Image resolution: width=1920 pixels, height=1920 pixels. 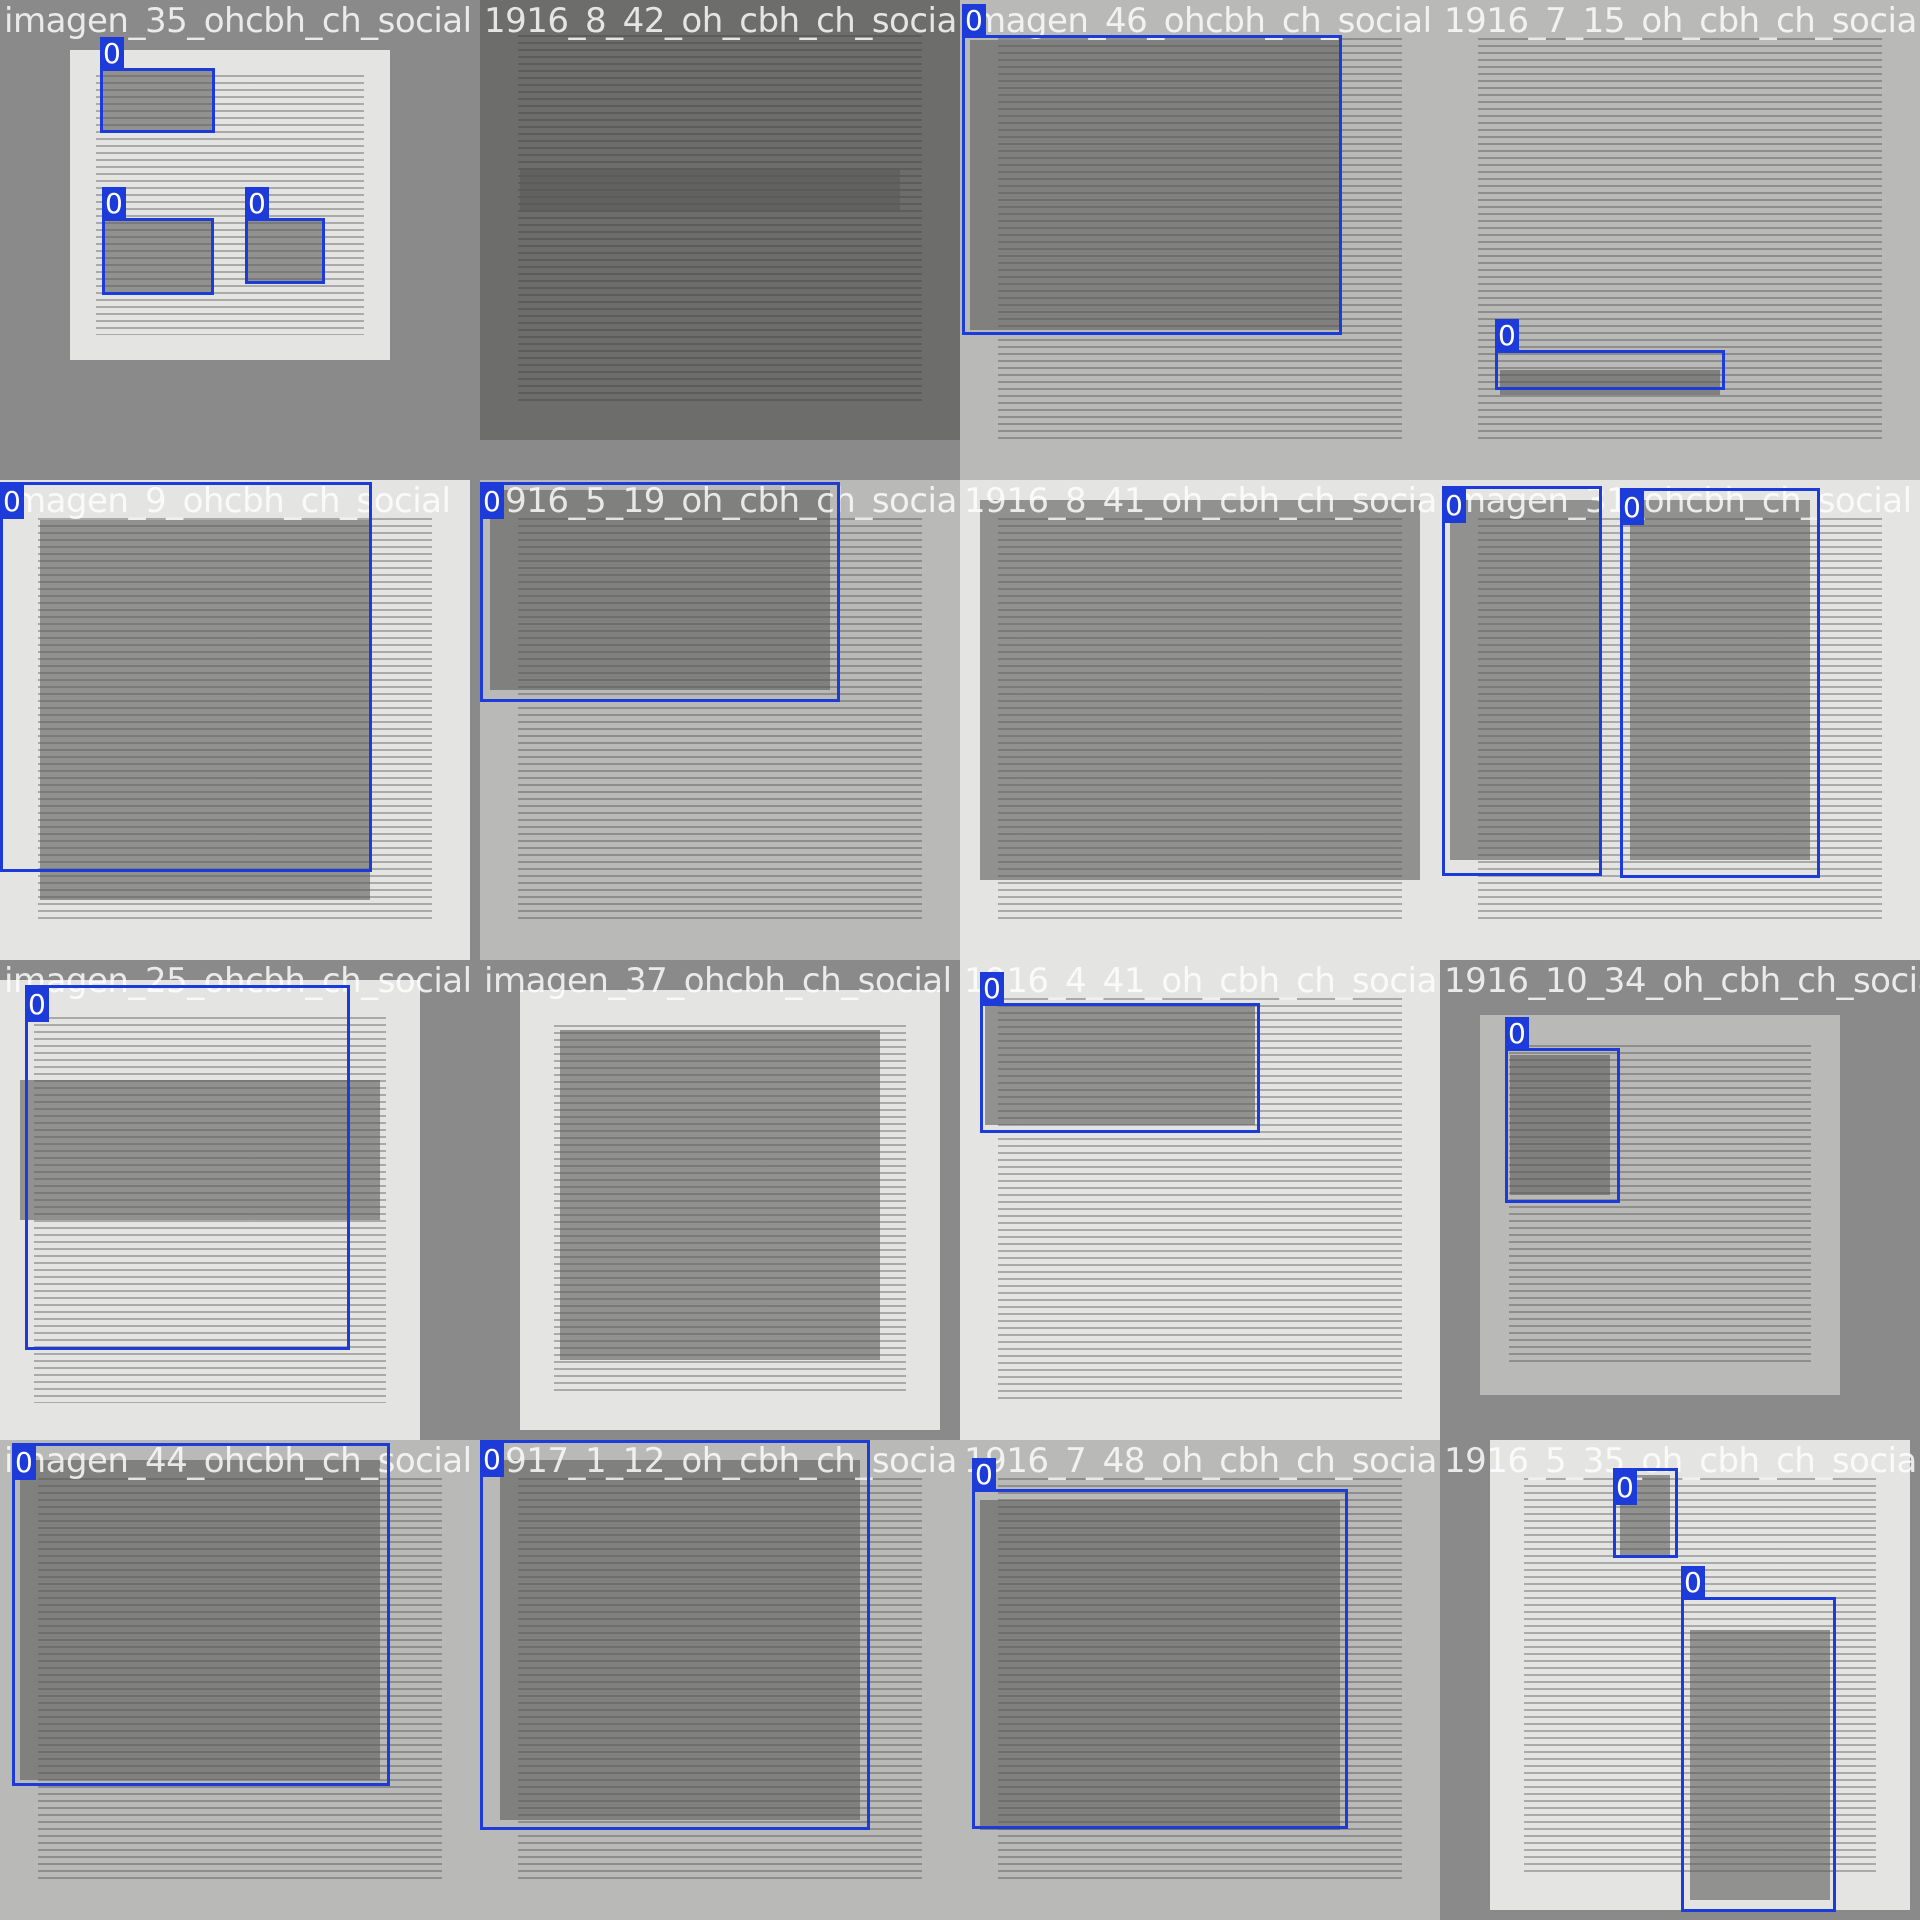 I want to click on tile-filename-label: 1917_1_12_oh_cbh_ch_social, so click(x=722, y=1461).